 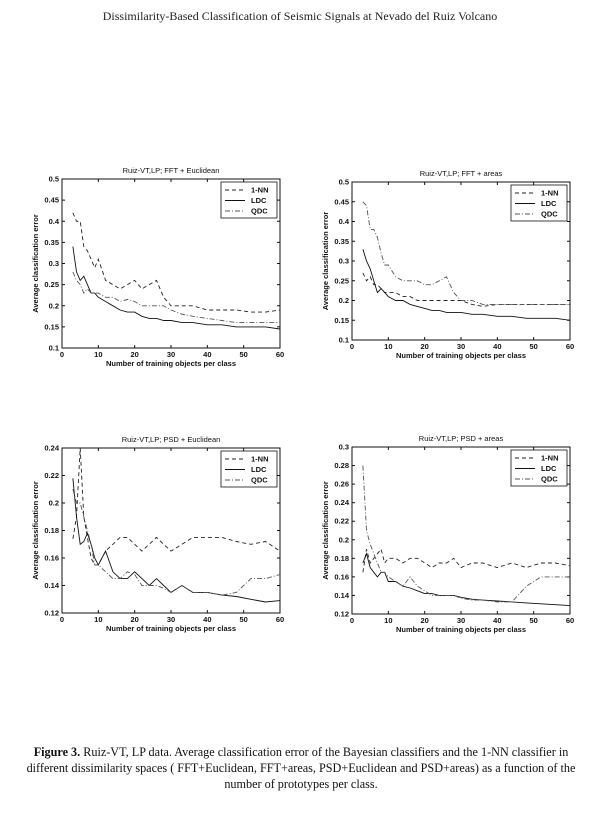 What do you see at coordinates (461, 438) in the screenshot?
I see `chart-title: Ruiz-VT,LP; PSD + areas` at bounding box center [461, 438].